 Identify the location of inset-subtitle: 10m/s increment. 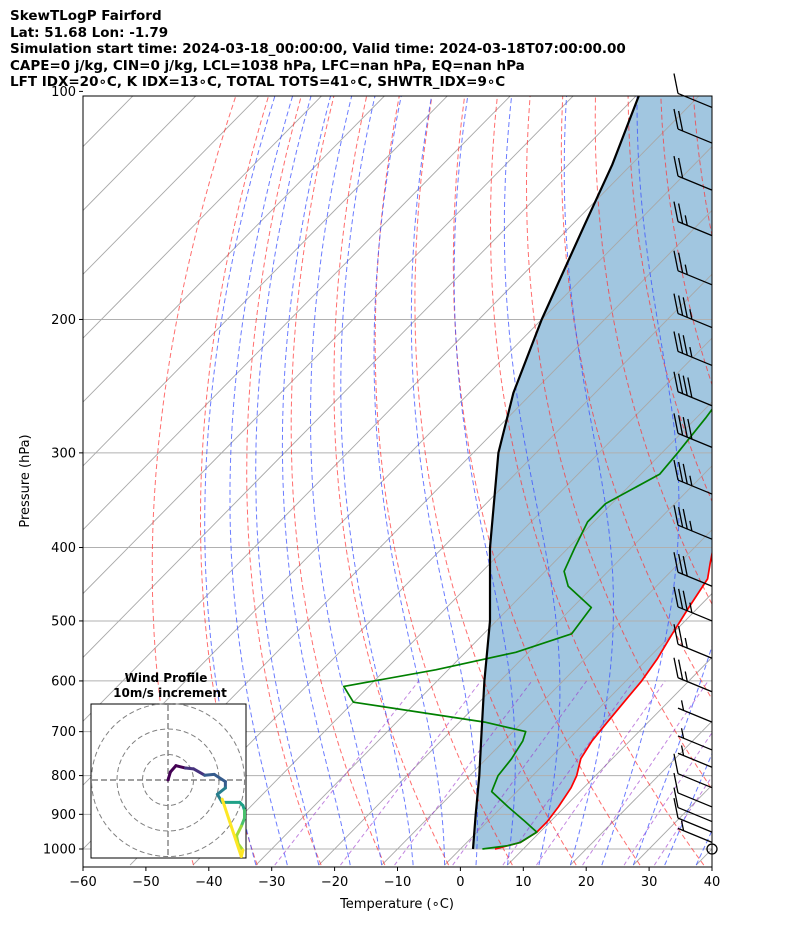
(170, 693).